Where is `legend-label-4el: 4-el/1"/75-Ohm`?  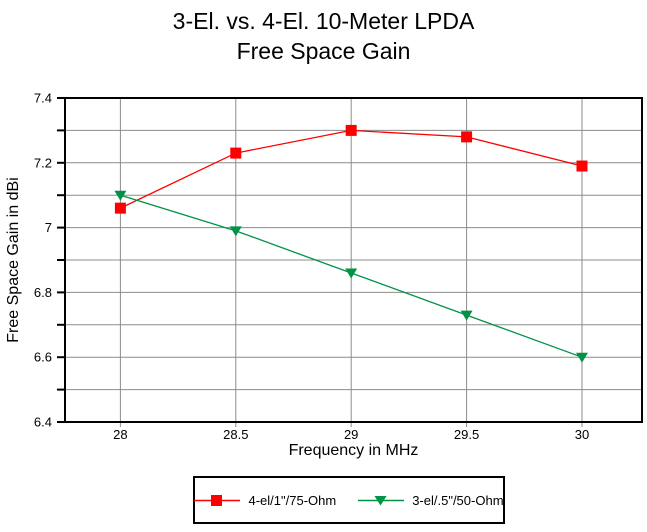 legend-label-4el: 4-el/1"/75-Ohm is located at coordinates (292, 500).